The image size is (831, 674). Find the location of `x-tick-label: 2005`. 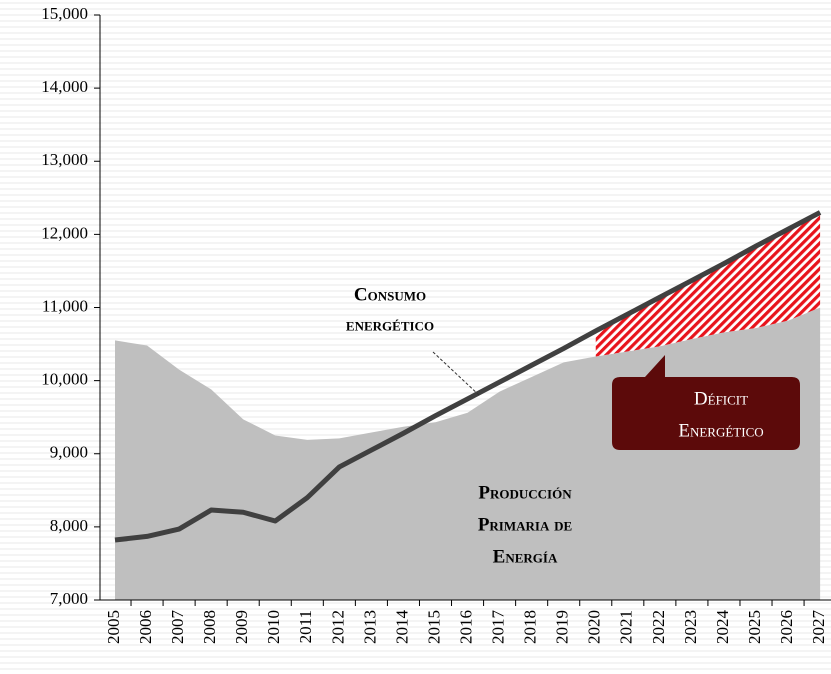

x-tick-label: 2005 is located at coordinates (113, 627).